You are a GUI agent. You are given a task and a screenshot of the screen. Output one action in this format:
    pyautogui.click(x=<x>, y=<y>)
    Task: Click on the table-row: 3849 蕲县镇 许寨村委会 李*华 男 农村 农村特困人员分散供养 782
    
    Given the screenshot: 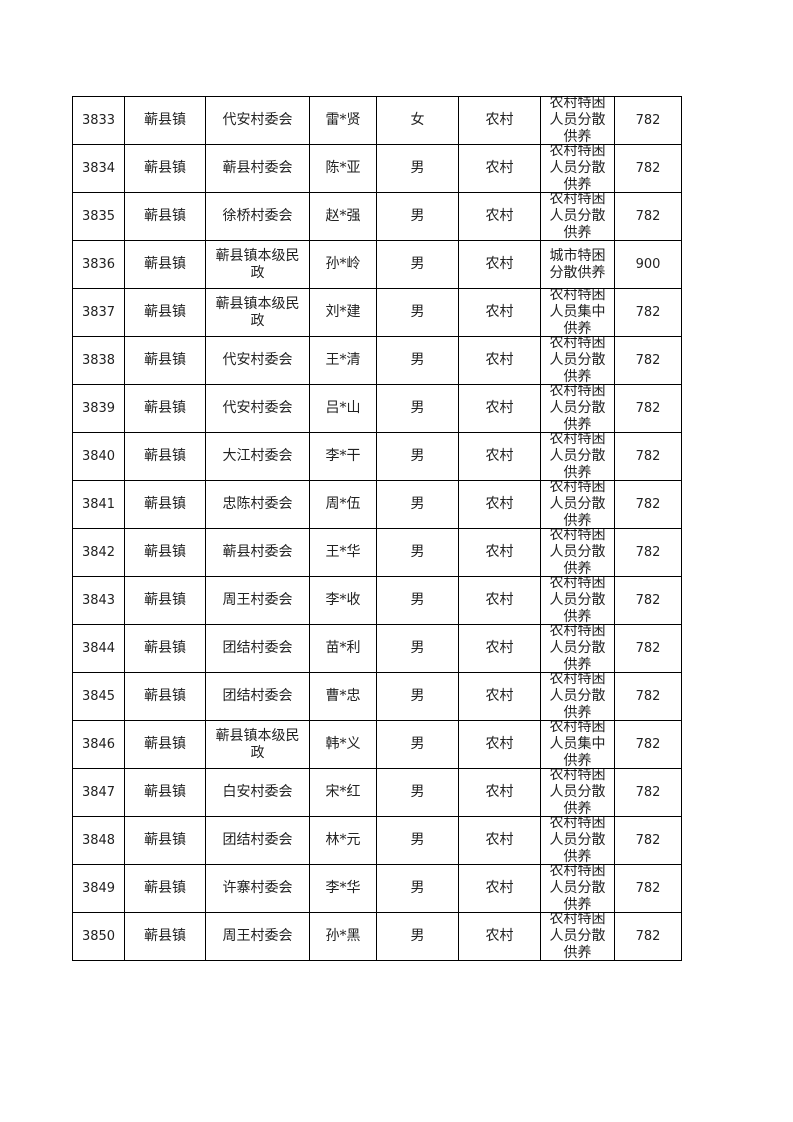 What is the action you would take?
    pyautogui.click(x=377, y=888)
    